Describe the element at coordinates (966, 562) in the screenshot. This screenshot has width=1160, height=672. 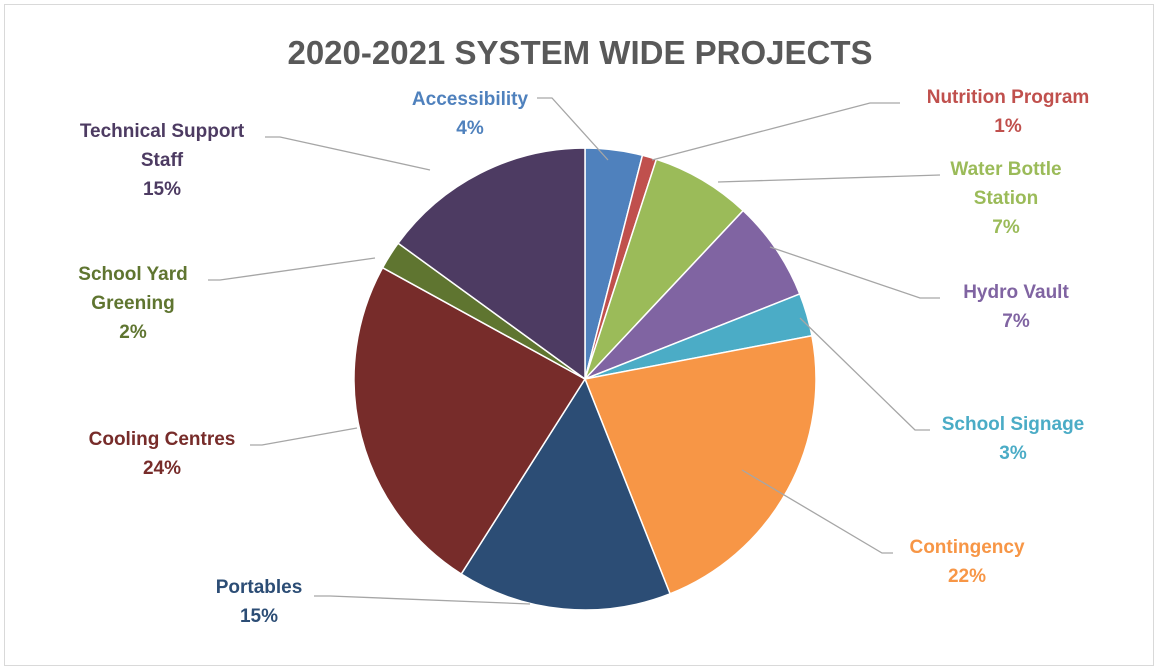
I see `slice-label: Contingency 22%` at that location.